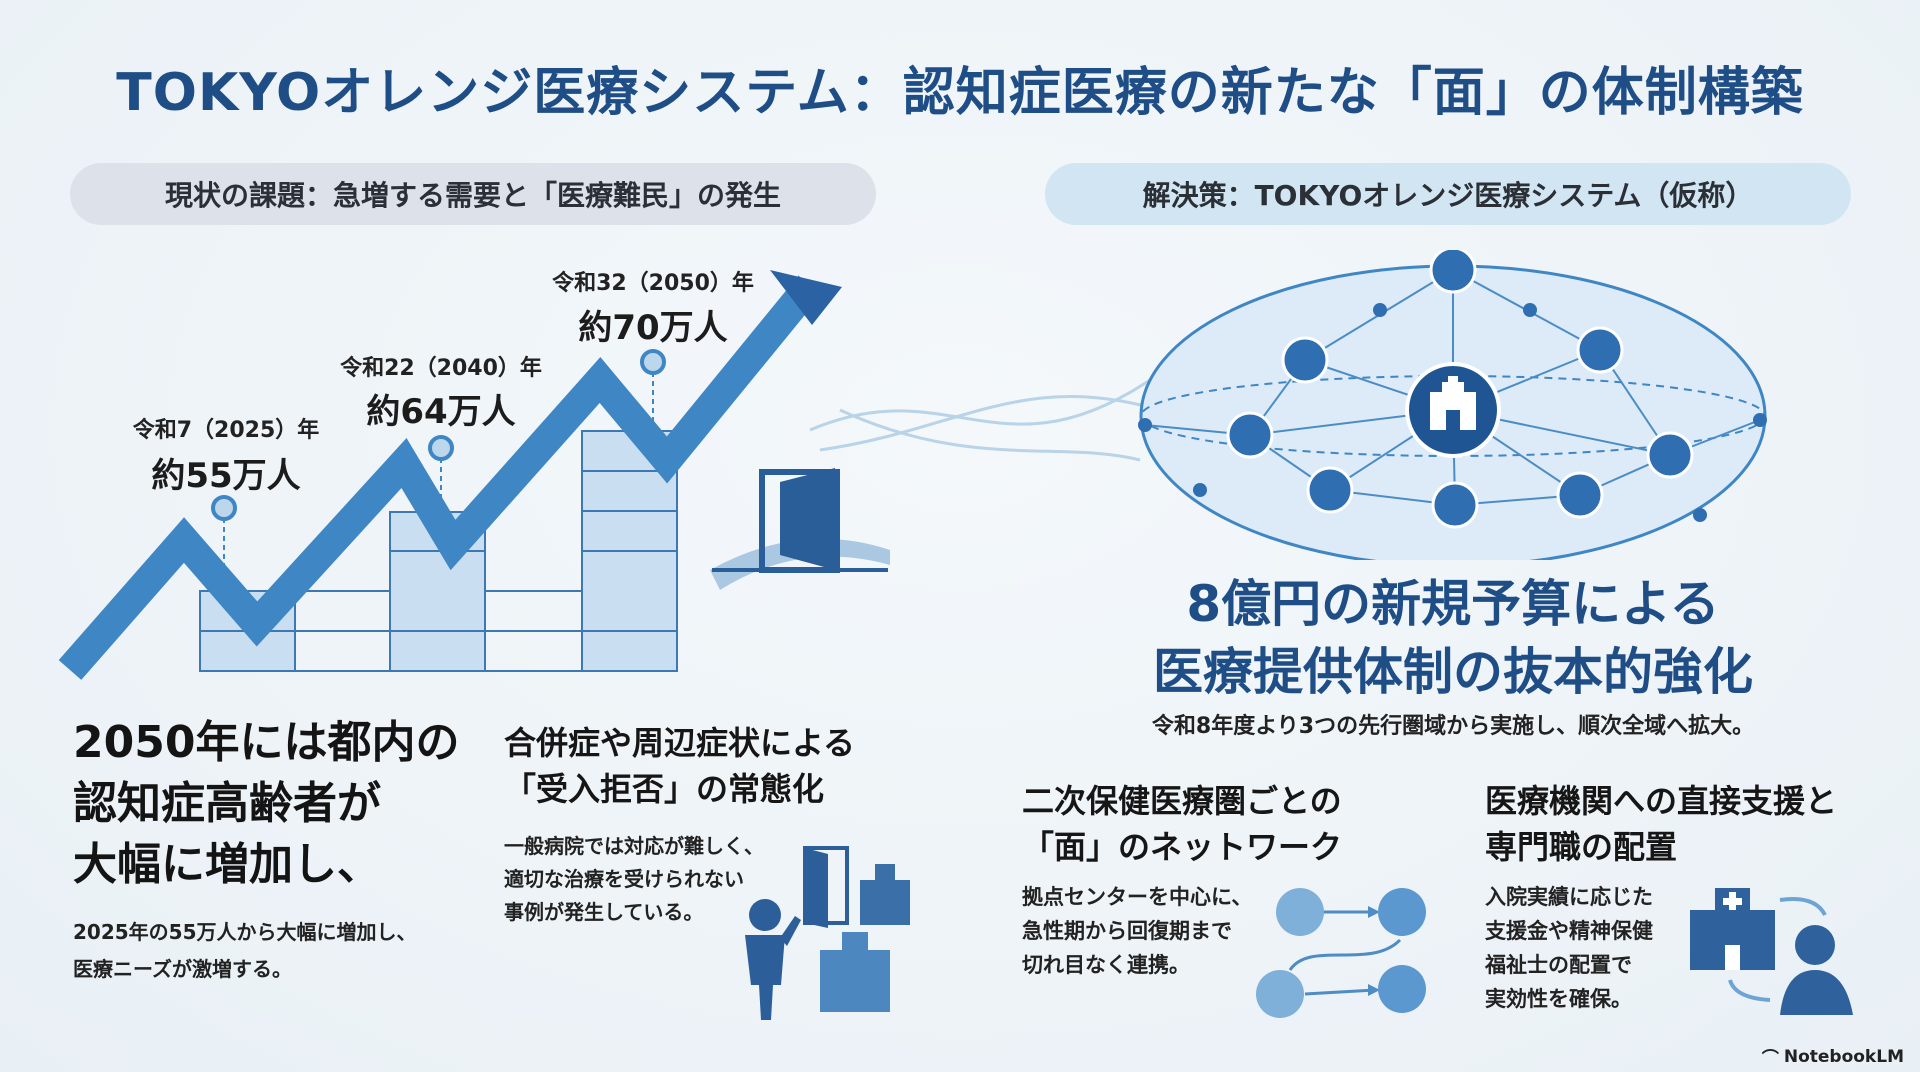 The image size is (1920, 1072). I want to click on rehab-hand-icon, so click(1402, 989).